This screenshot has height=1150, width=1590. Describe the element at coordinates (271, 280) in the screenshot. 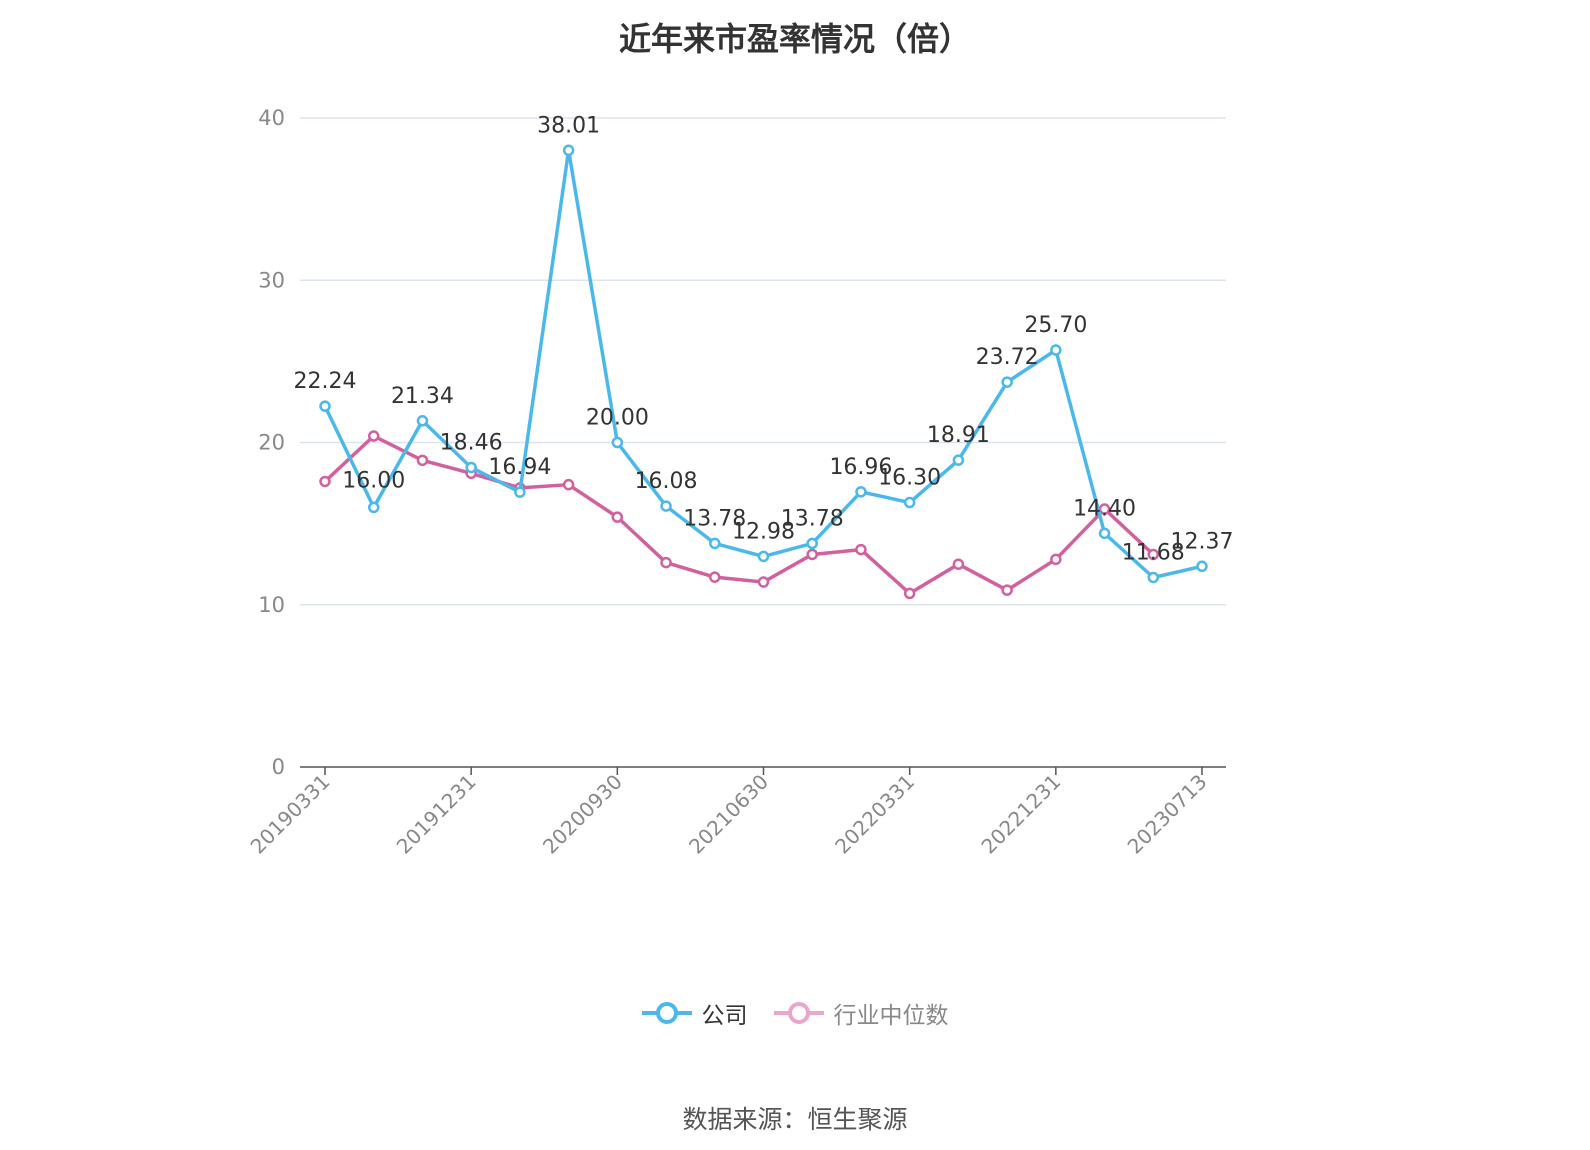

I see `y-tick-label: 30` at that location.